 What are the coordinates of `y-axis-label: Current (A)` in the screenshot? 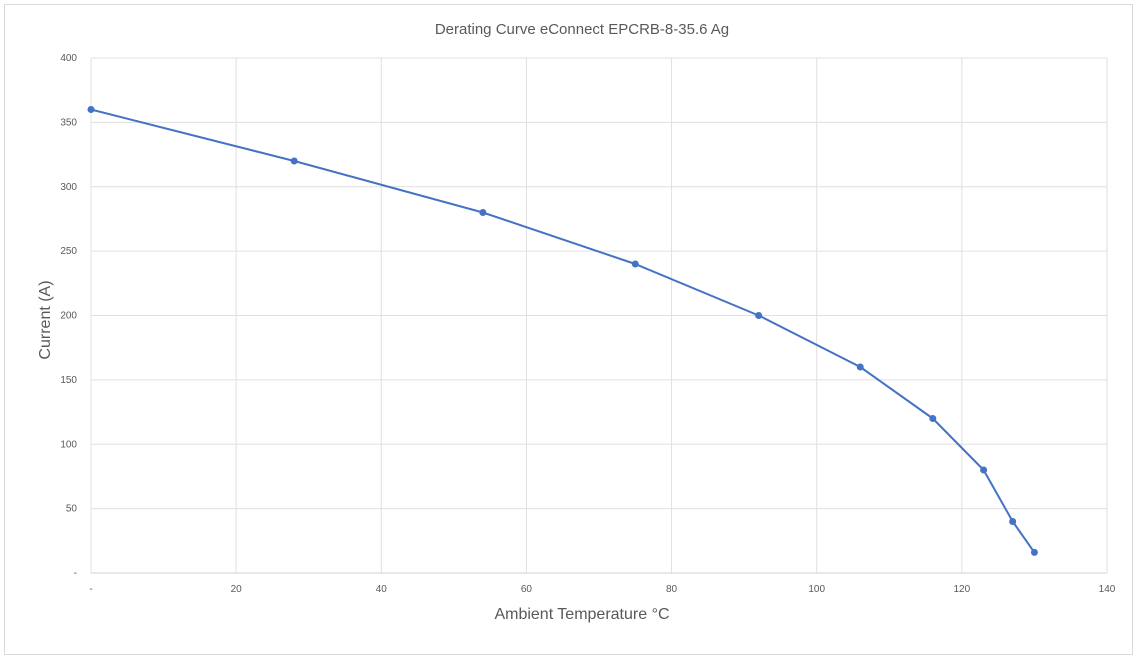 It's located at (45, 319).